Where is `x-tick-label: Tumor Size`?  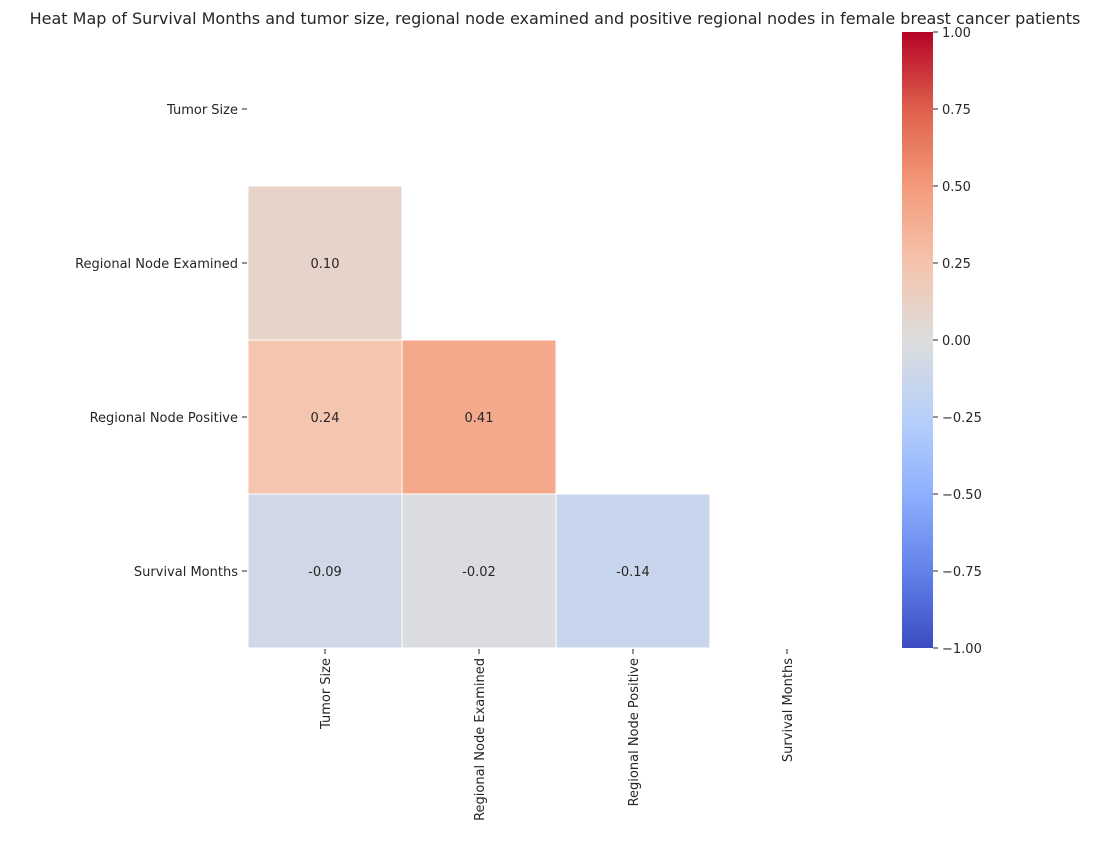 x-tick-label: Tumor Size is located at coordinates (326, 694).